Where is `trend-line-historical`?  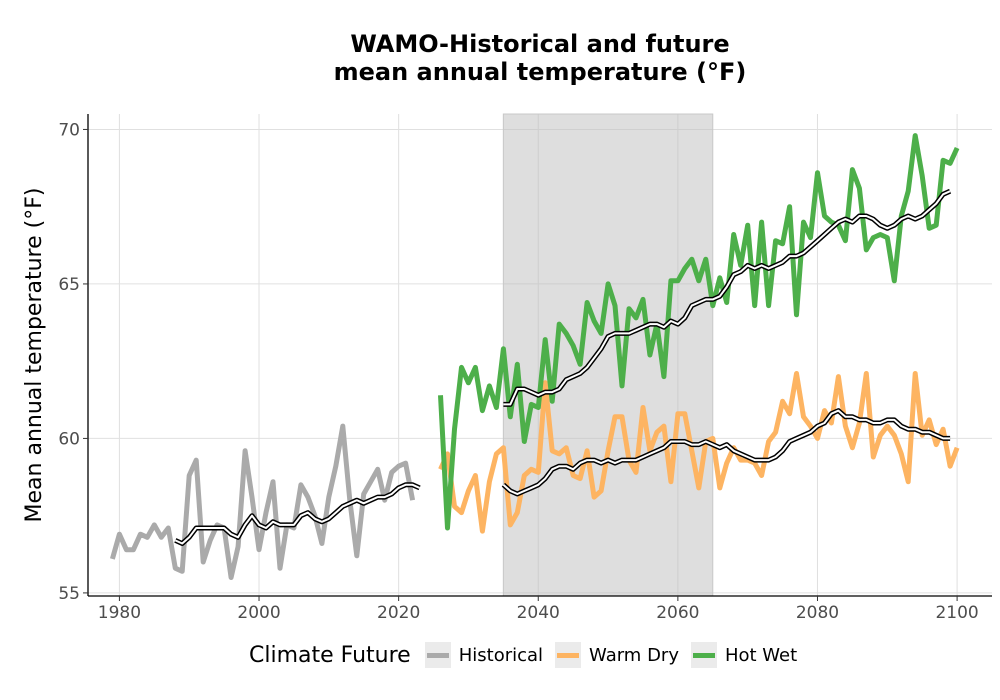 trend-line-historical is located at coordinates (297, 514).